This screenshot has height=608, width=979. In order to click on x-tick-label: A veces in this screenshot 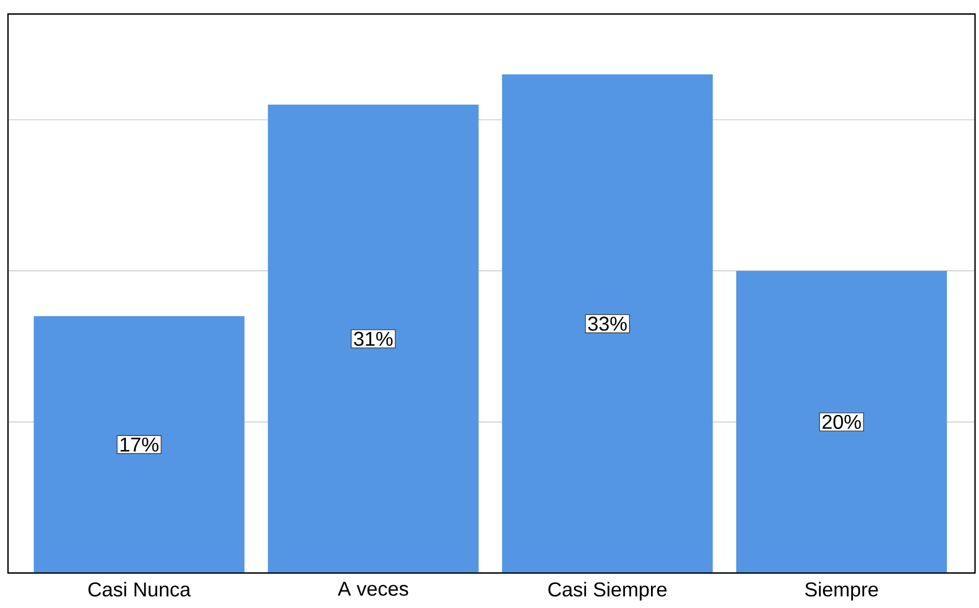, I will do `click(373, 589)`.